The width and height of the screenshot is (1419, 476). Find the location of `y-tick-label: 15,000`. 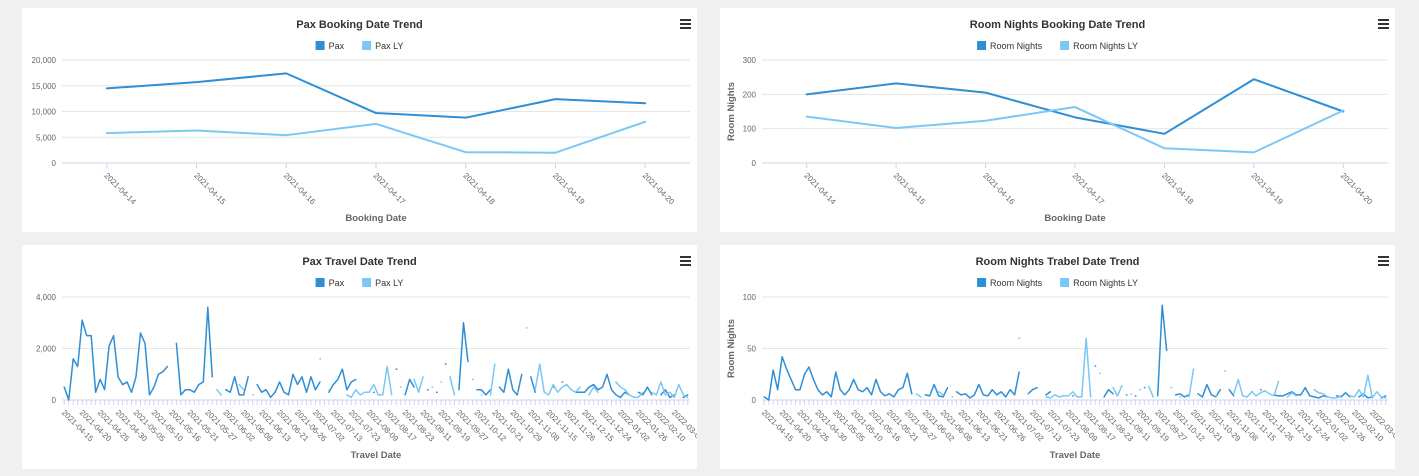

y-tick-label: 15,000 is located at coordinates (44, 86).